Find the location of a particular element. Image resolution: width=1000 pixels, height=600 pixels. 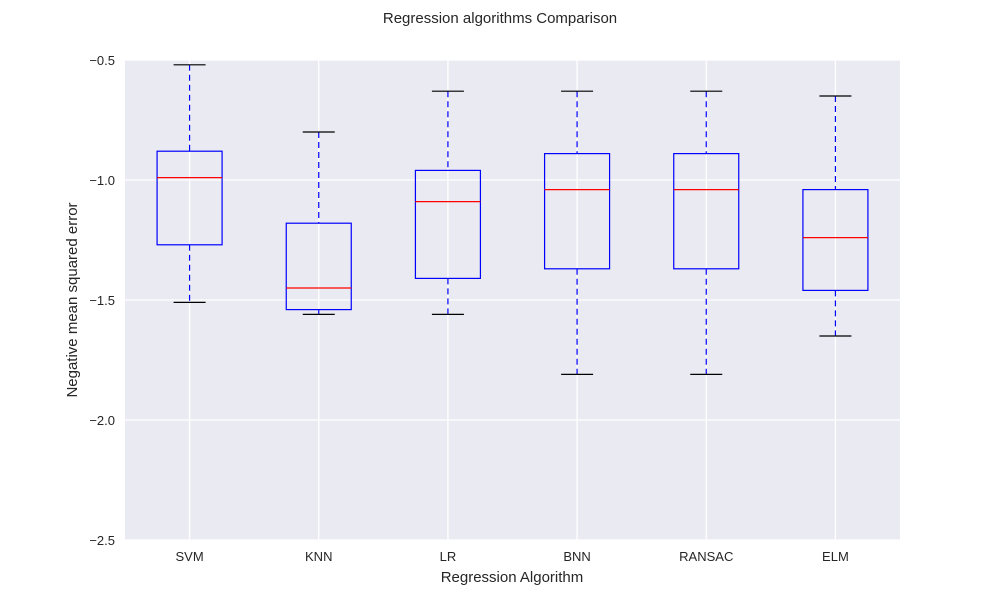

box-ransac is located at coordinates (706, 232).